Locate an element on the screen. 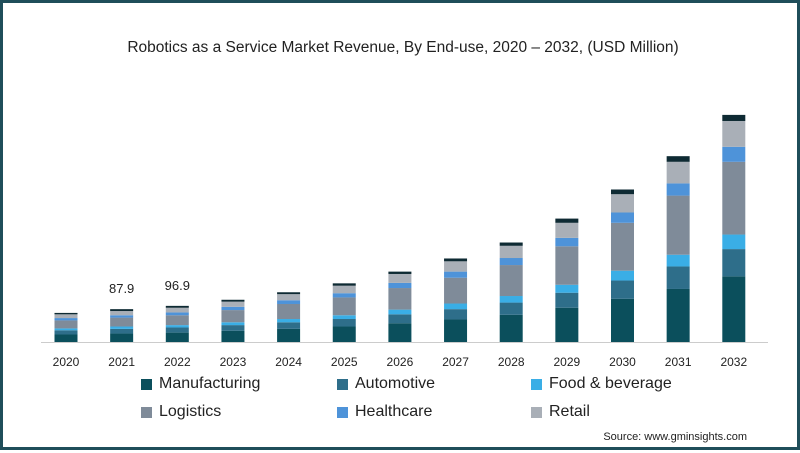 Image resolution: width=800 pixels, height=453 pixels. legend-item: Healthcare is located at coordinates (384, 412).